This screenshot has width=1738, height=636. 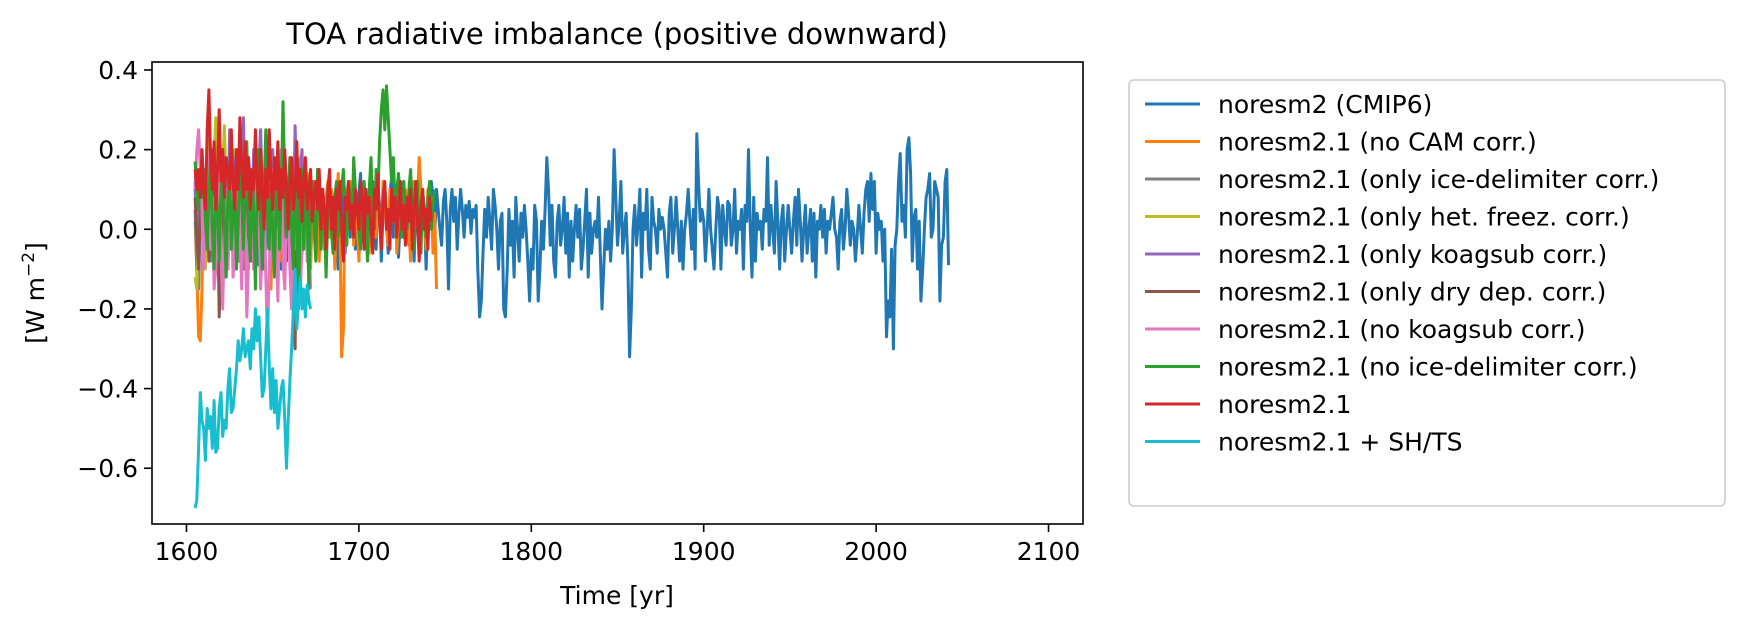 What do you see at coordinates (118, 70) in the screenshot?
I see `y-tick-label: 0.4` at bounding box center [118, 70].